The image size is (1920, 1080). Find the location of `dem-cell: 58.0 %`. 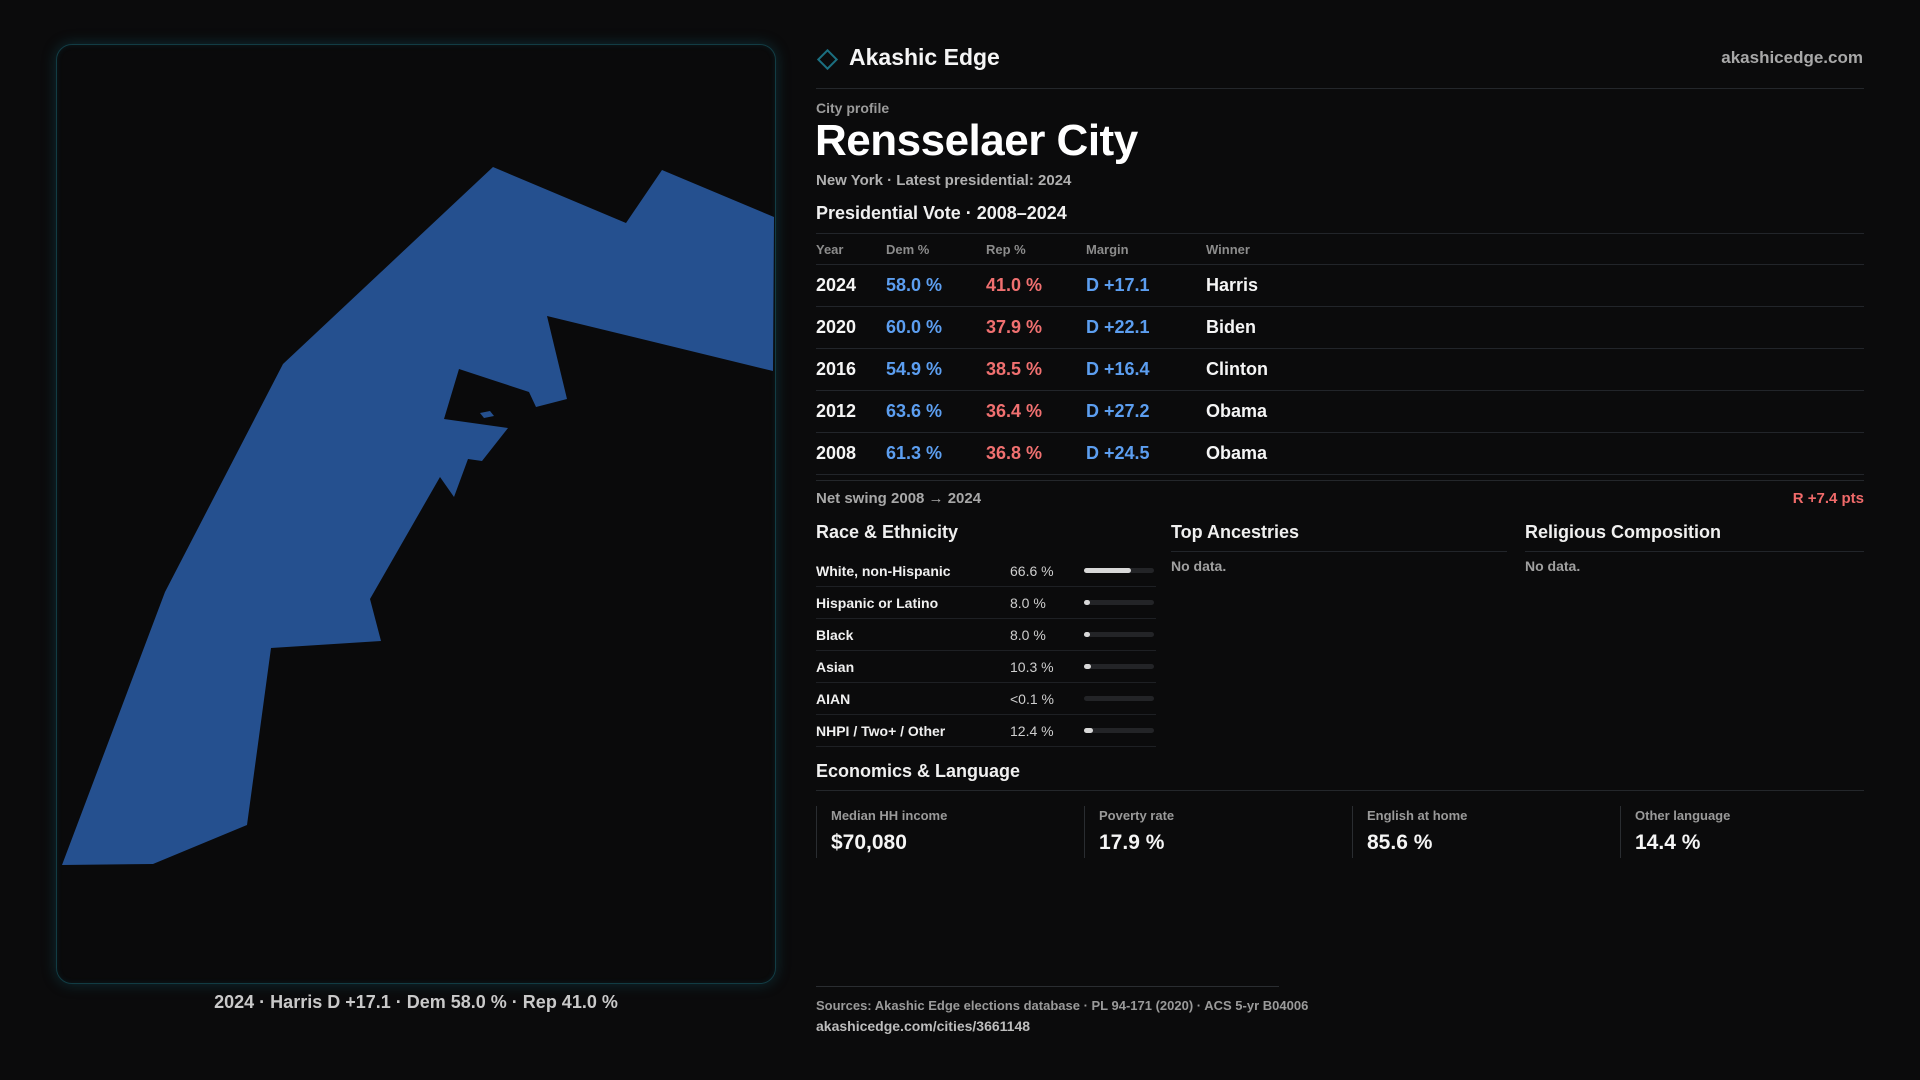

dem-cell: 58.0 % is located at coordinates (936, 285).